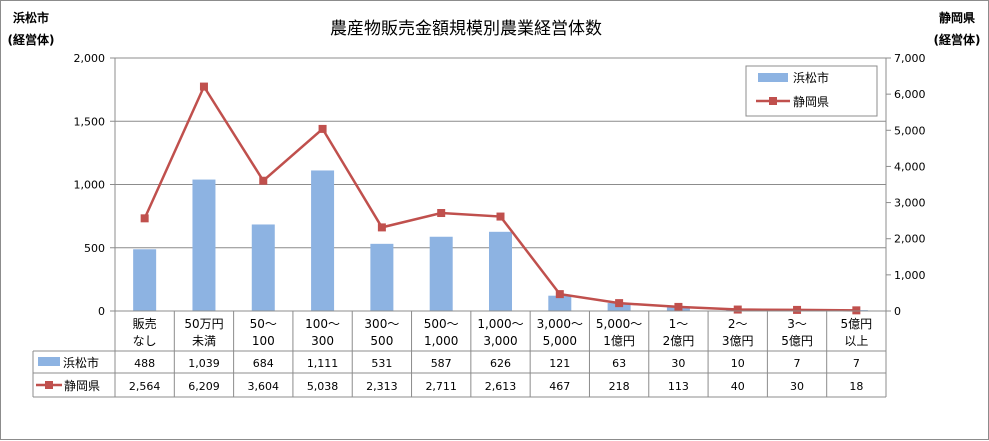 The width and height of the screenshot is (989, 441). What do you see at coordinates (910, 58) in the screenshot?
I see `y-right-tick-label: 7,000` at bounding box center [910, 58].